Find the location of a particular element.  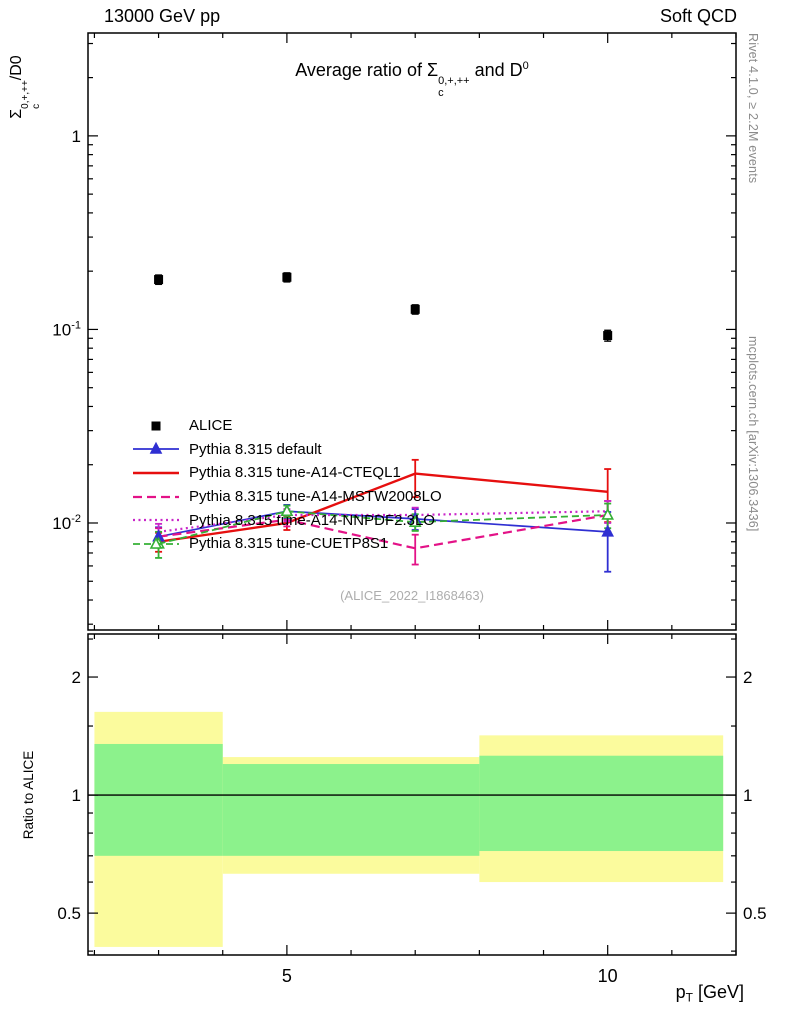

sigma-symbol: Σ is located at coordinates (432, 70).